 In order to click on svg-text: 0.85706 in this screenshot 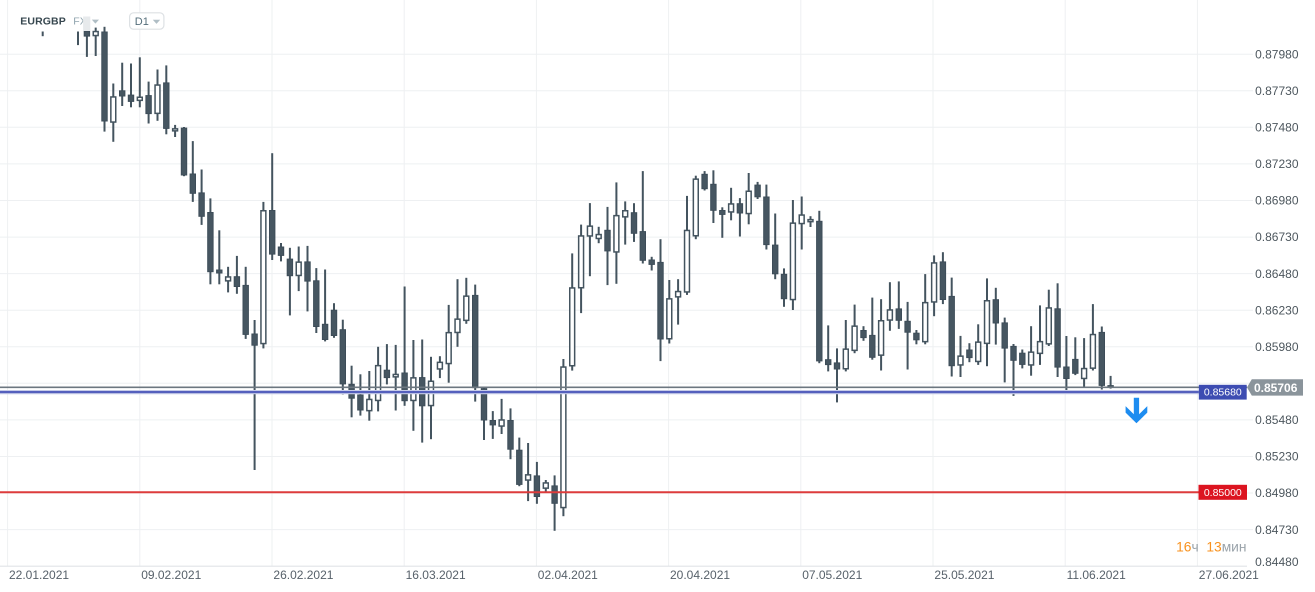, I will do `click(1276, 388)`.